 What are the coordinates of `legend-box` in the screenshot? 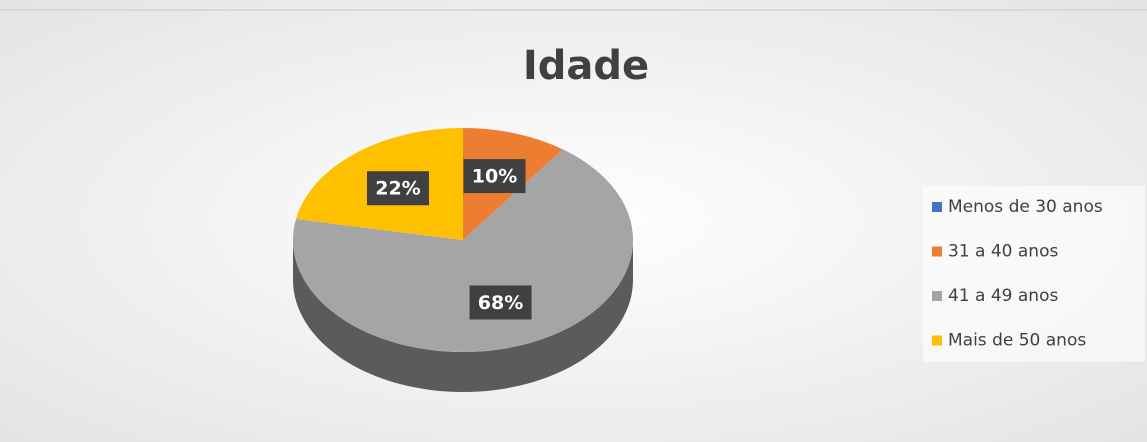 It's located at (1034, 274).